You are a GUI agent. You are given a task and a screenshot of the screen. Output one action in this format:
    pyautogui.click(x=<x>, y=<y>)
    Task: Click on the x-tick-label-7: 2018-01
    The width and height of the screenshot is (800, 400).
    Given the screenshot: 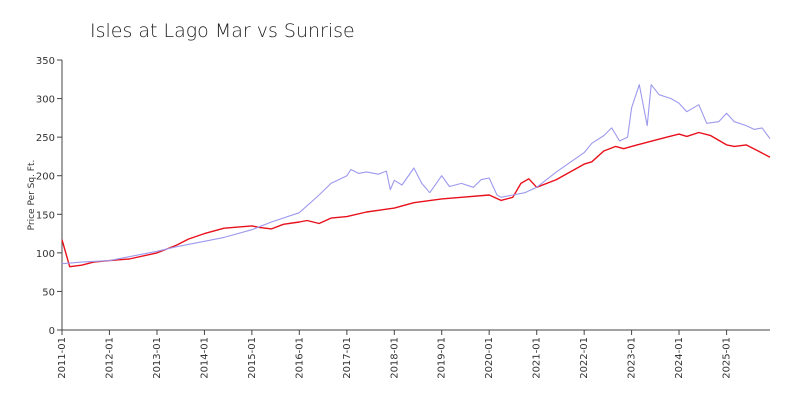 What is the action you would take?
    pyautogui.click(x=394, y=358)
    